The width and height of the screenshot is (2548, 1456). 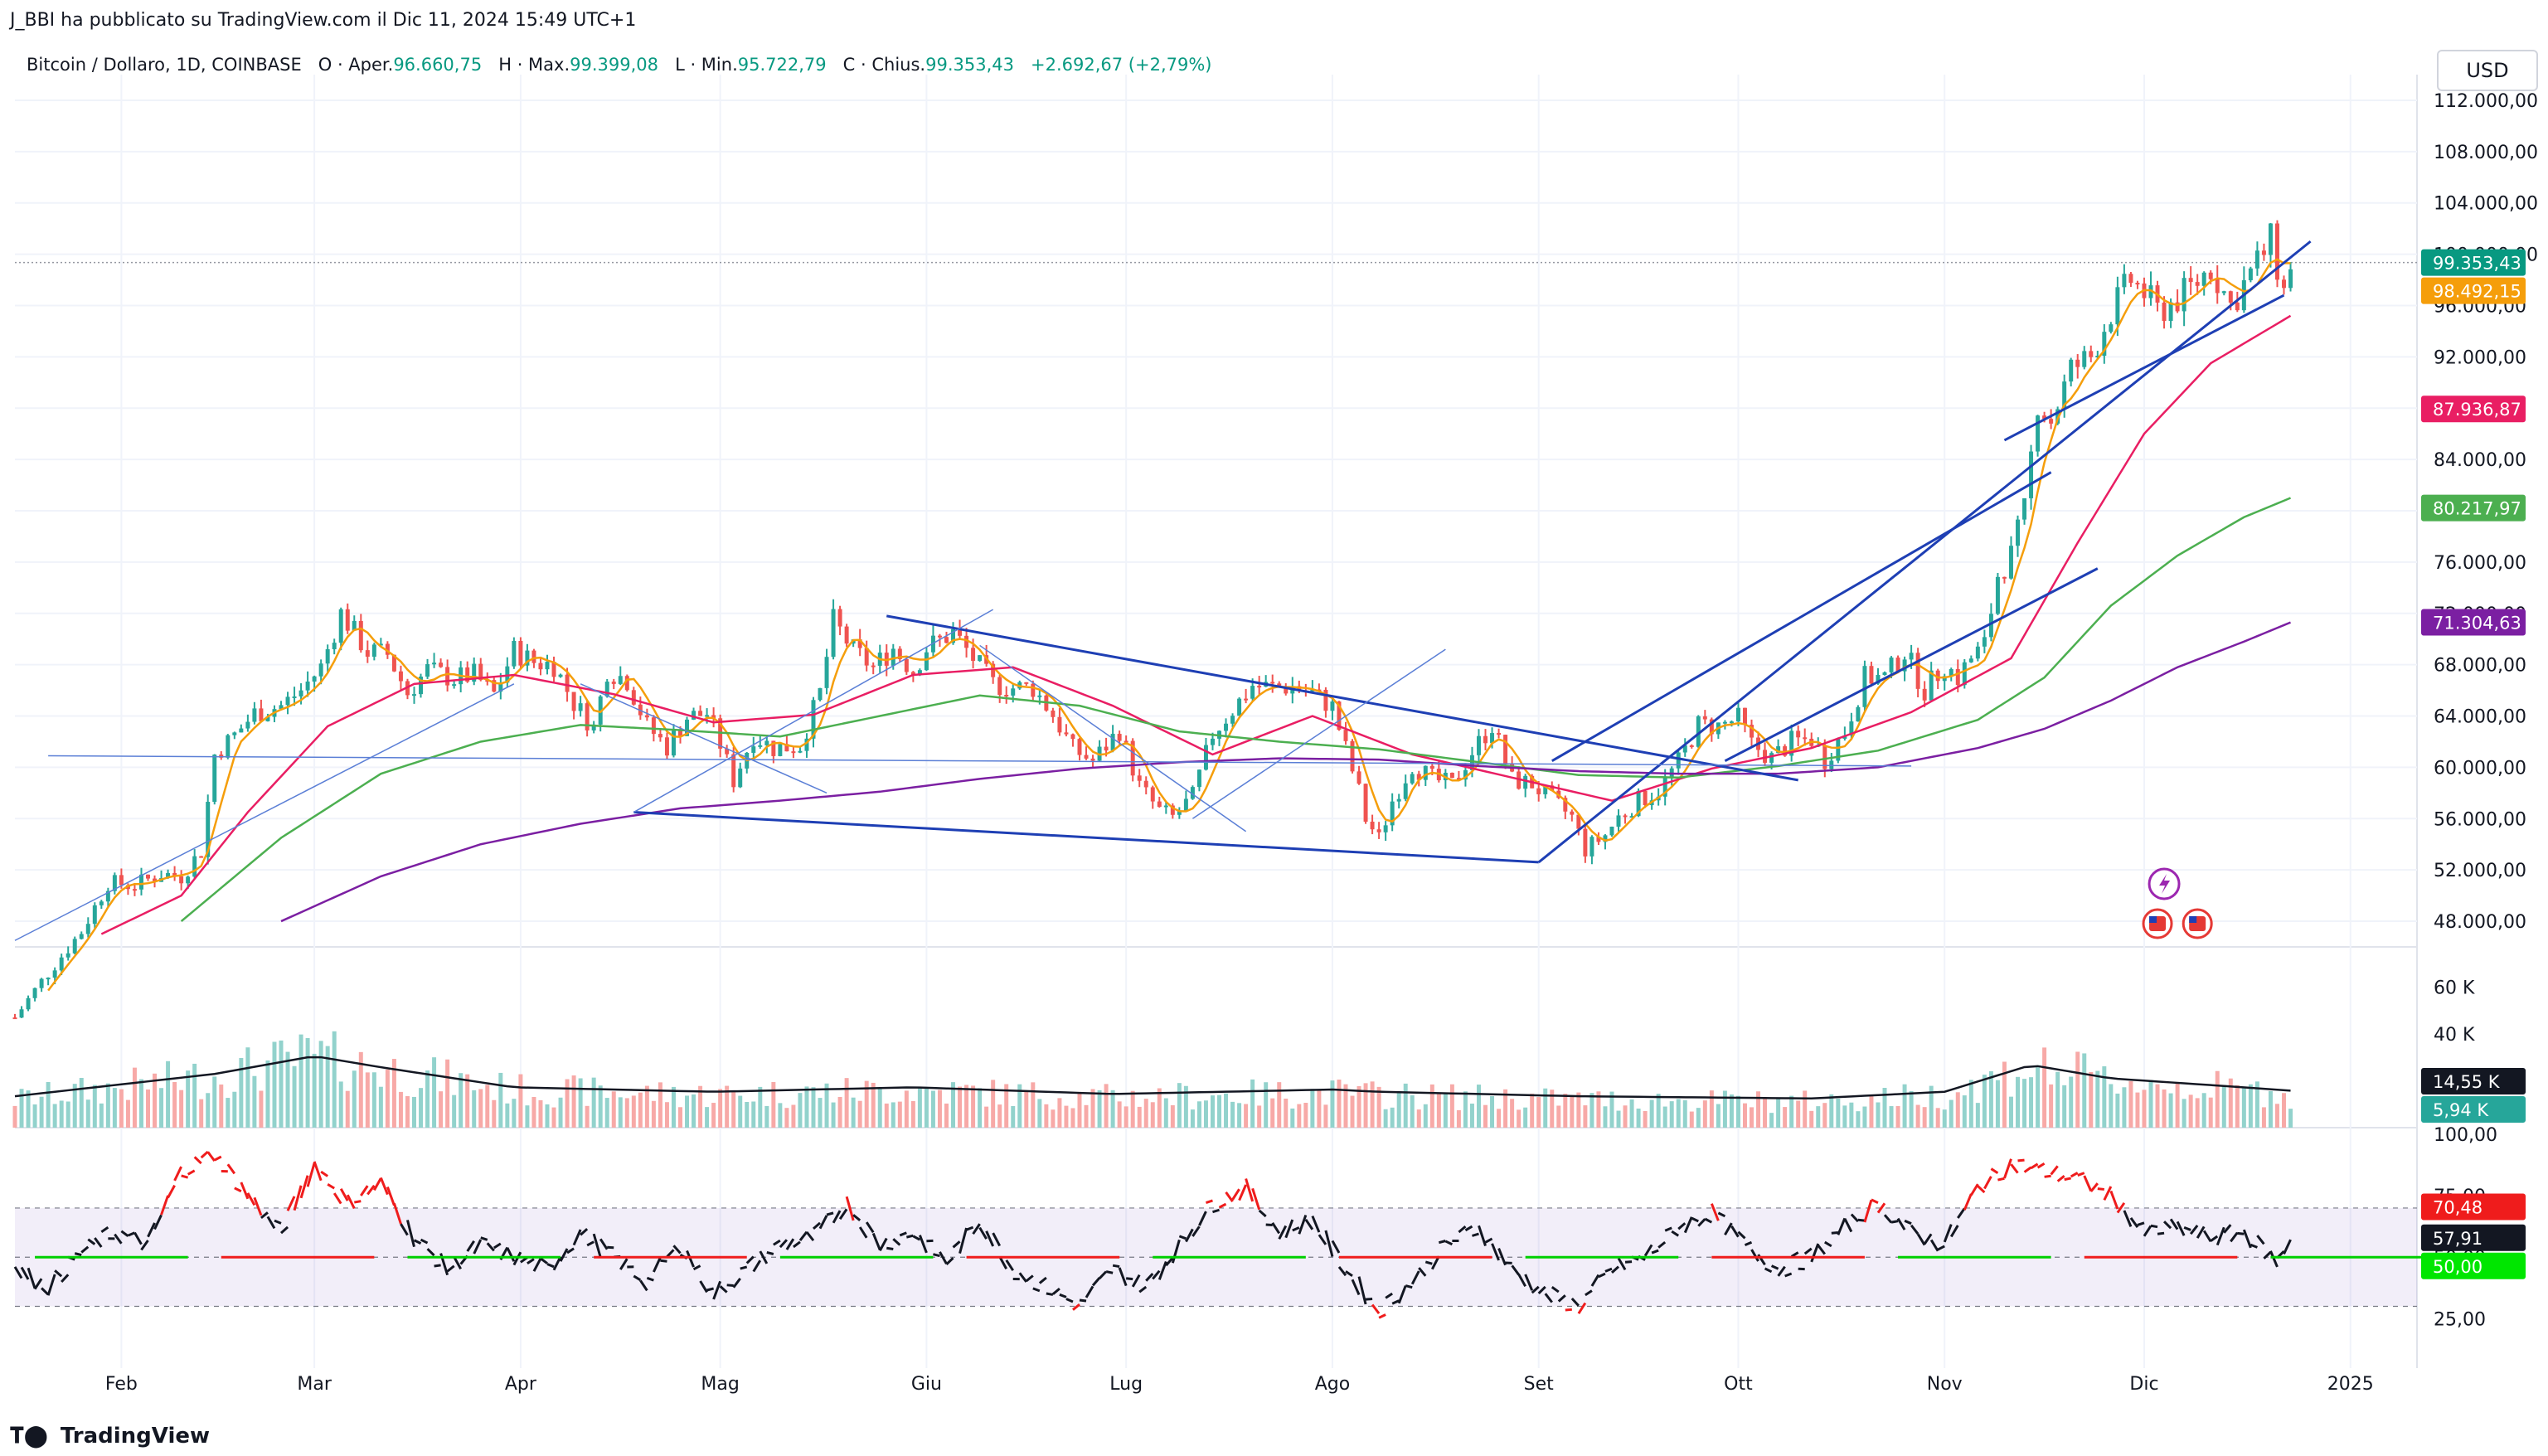 What do you see at coordinates (2454, 988) in the screenshot?
I see `volume-tick-label: 60 K` at bounding box center [2454, 988].